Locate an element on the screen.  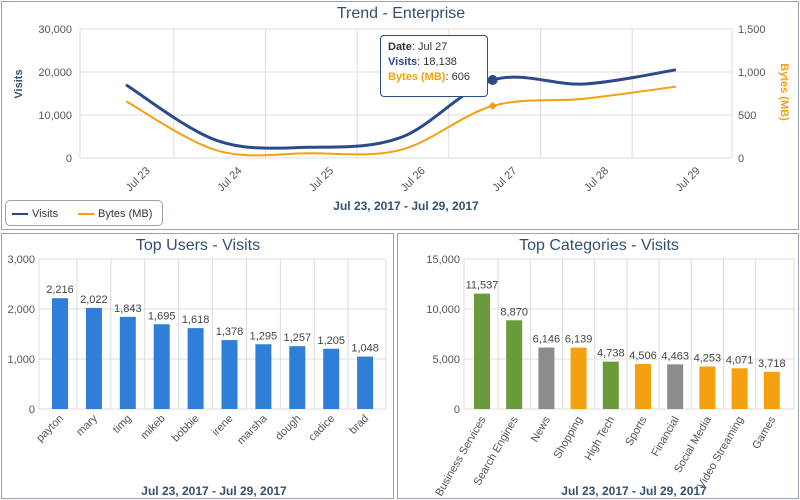
top-users-date-range: Jul 23, 2017 - Jul 29, 2017 is located at coordinates (214, 491).